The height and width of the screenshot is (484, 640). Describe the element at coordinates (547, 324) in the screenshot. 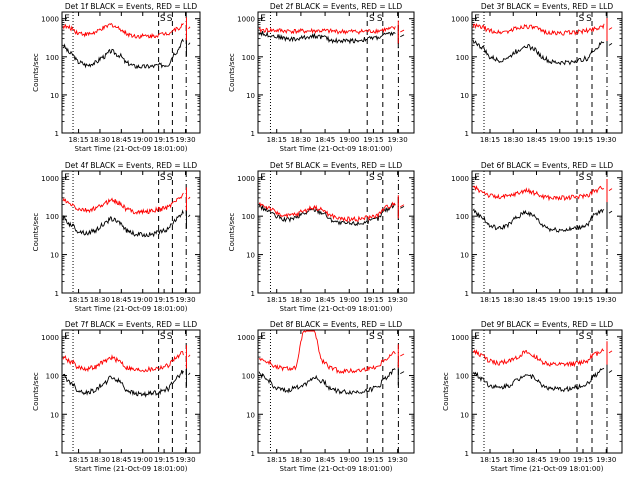

I see `chart-title: Det 9f BLACK = Events, RED = LLD` at that location.